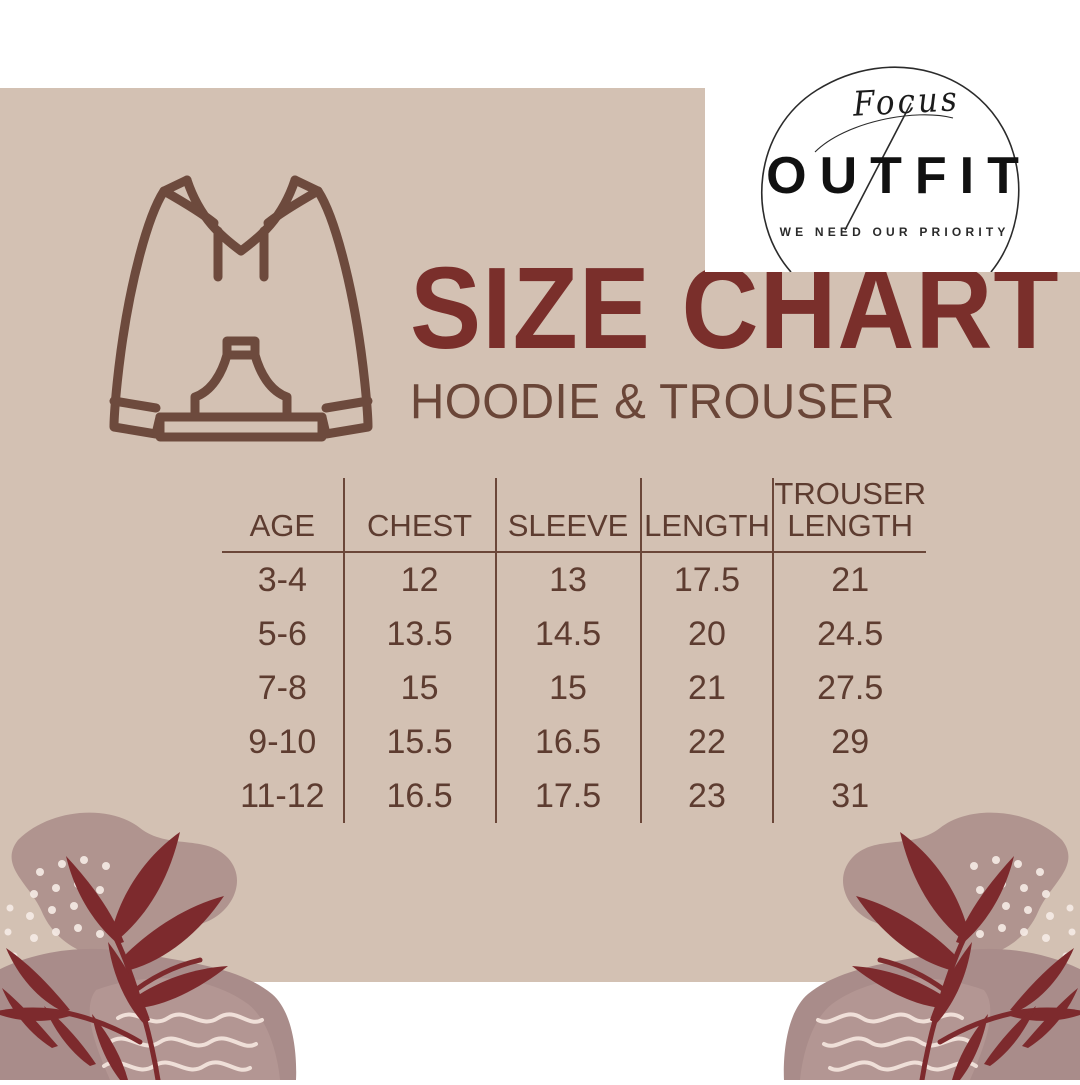 The width and height of the screenshot is (1080, 1085). Describe the element at coordinates (652, 401) in the screenshot. I see `page-subtitle: HOODIE & TROUSER` at that location.